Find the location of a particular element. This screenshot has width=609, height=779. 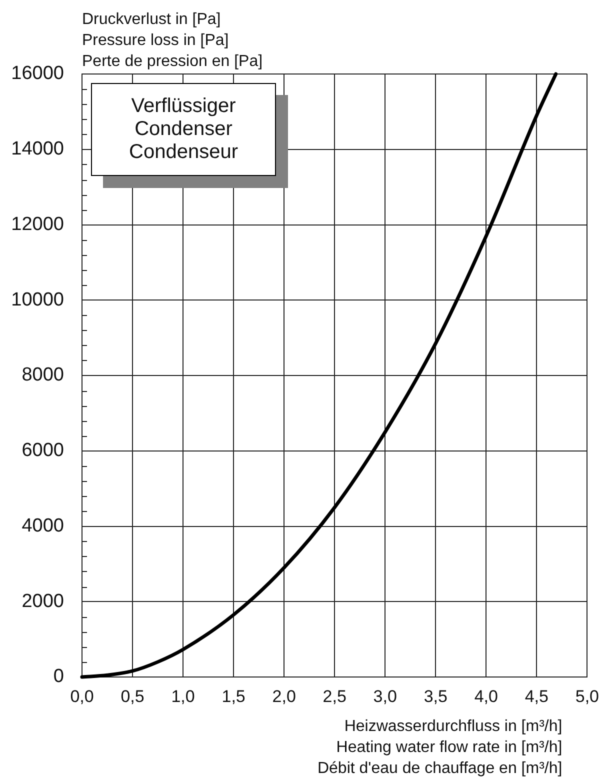

x-tick-label: 2,0 is located at coordinates (284, 696).